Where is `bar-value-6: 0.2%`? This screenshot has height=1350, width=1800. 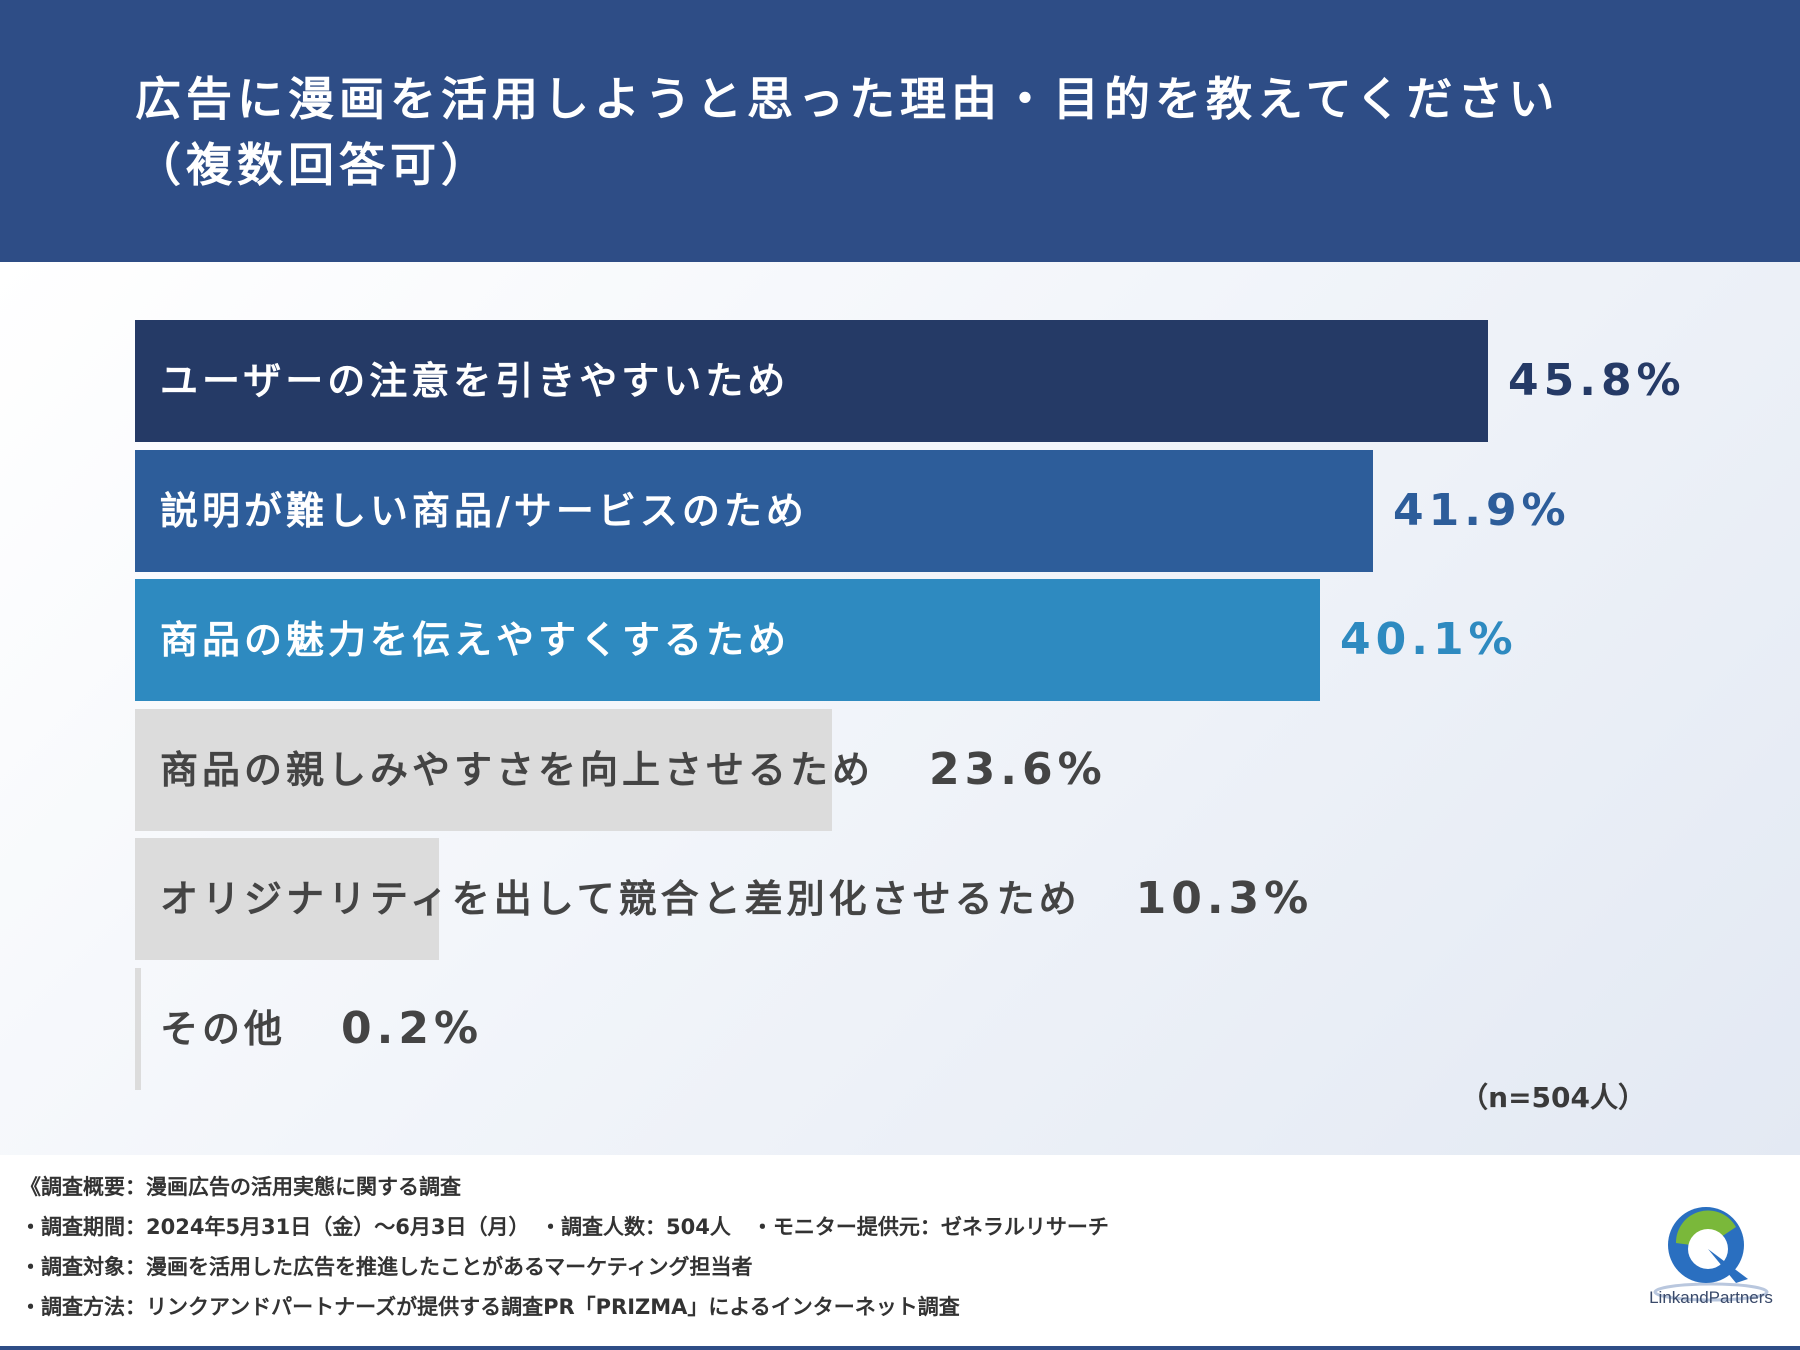 bar-value-6: 0.2% is located at coordinates (412, 1028).